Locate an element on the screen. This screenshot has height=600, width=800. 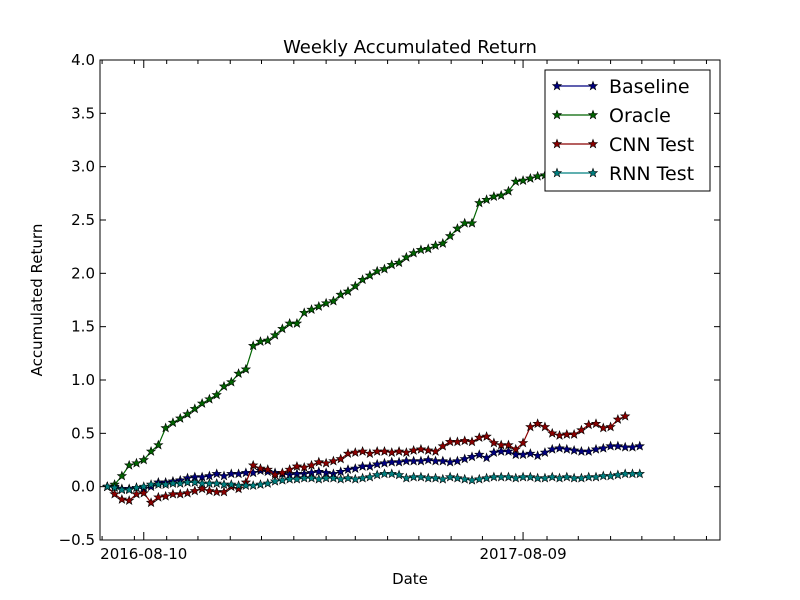
y-tick-label: 3.5 is located at coordinates (83, 113).